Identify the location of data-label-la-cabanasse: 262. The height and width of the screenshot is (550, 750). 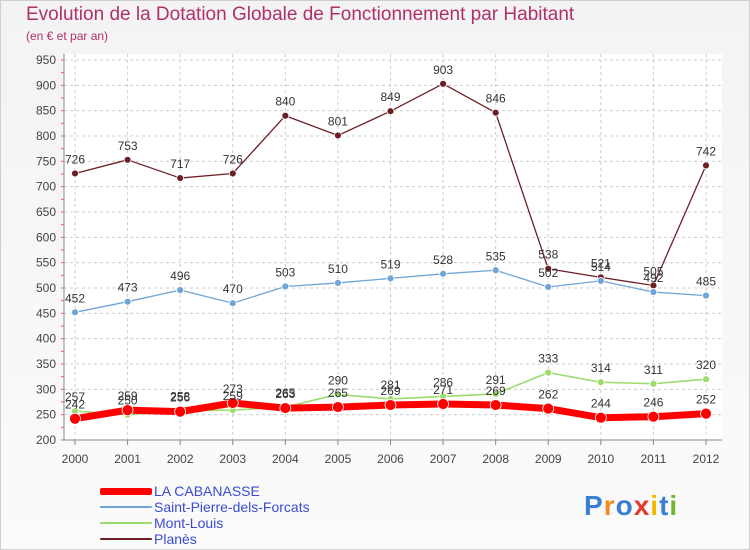
(548, 395).